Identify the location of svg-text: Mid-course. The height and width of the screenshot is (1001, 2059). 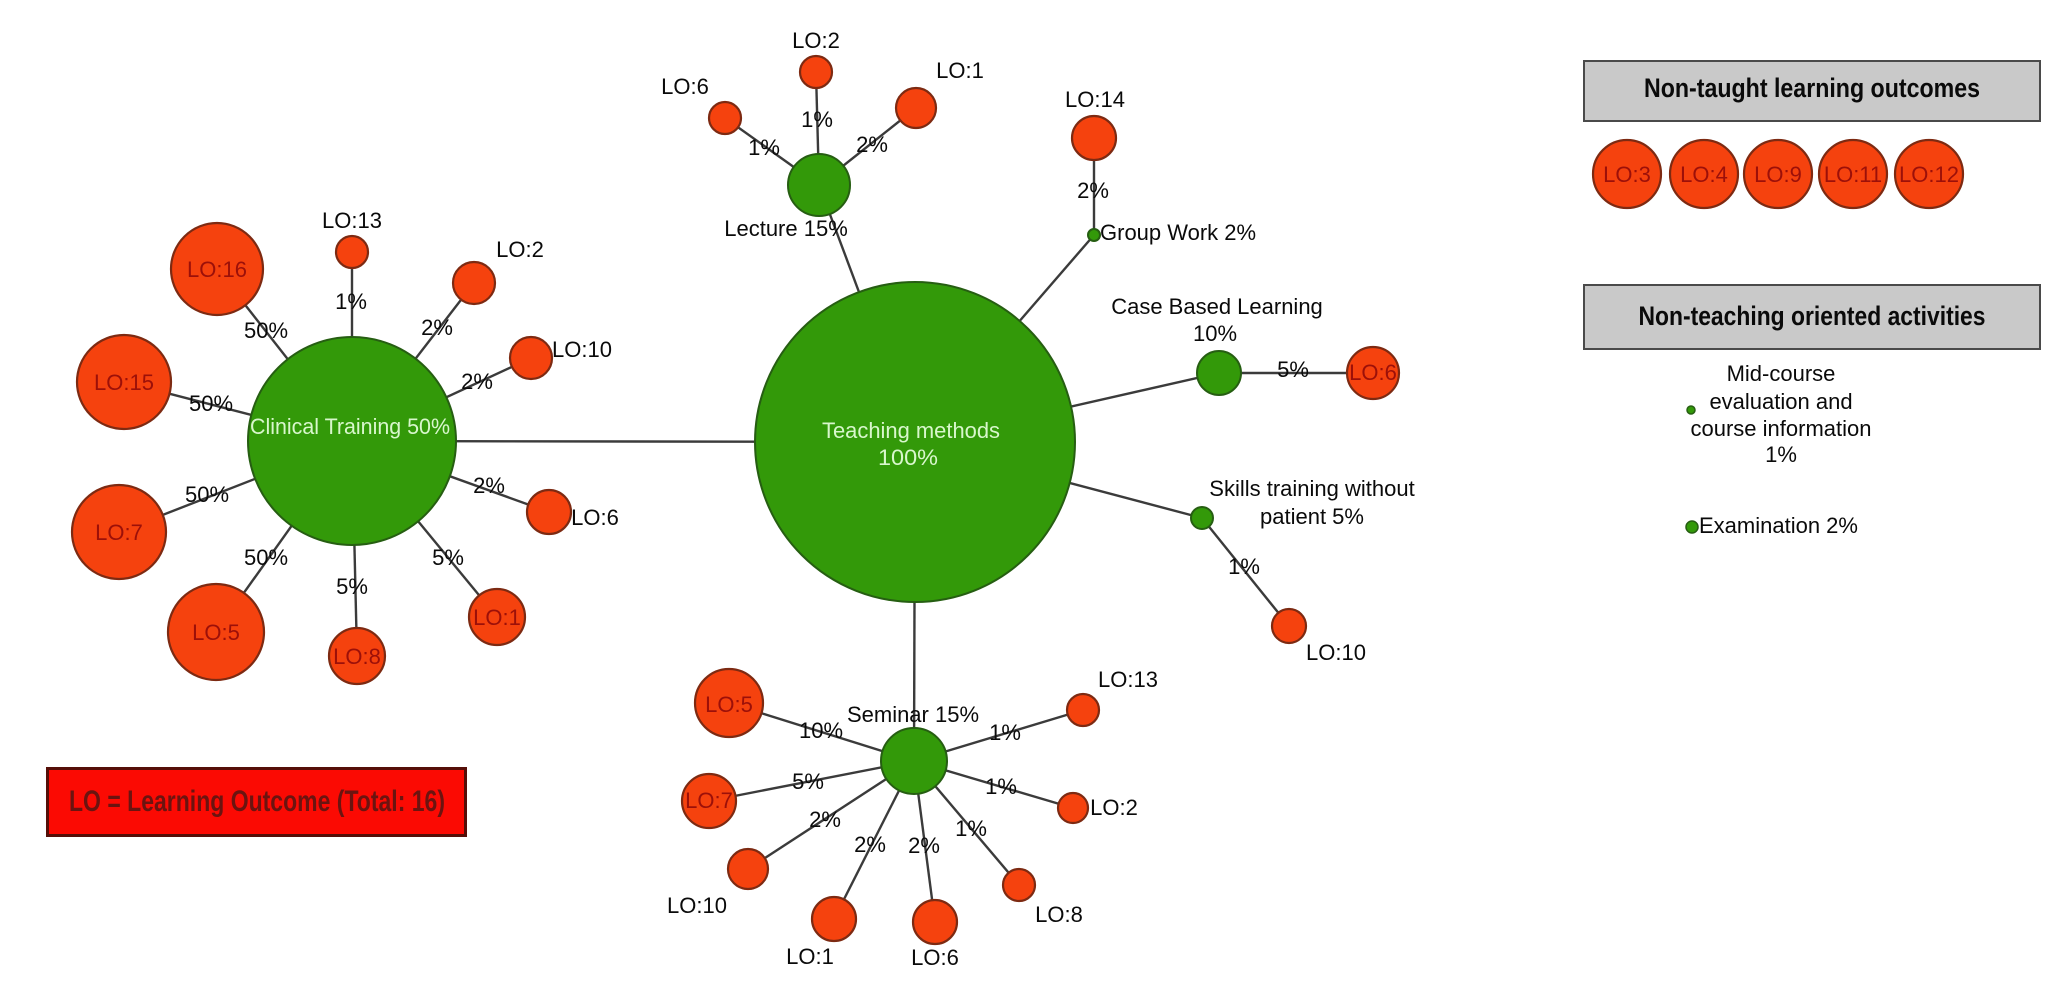
(1781, 373).